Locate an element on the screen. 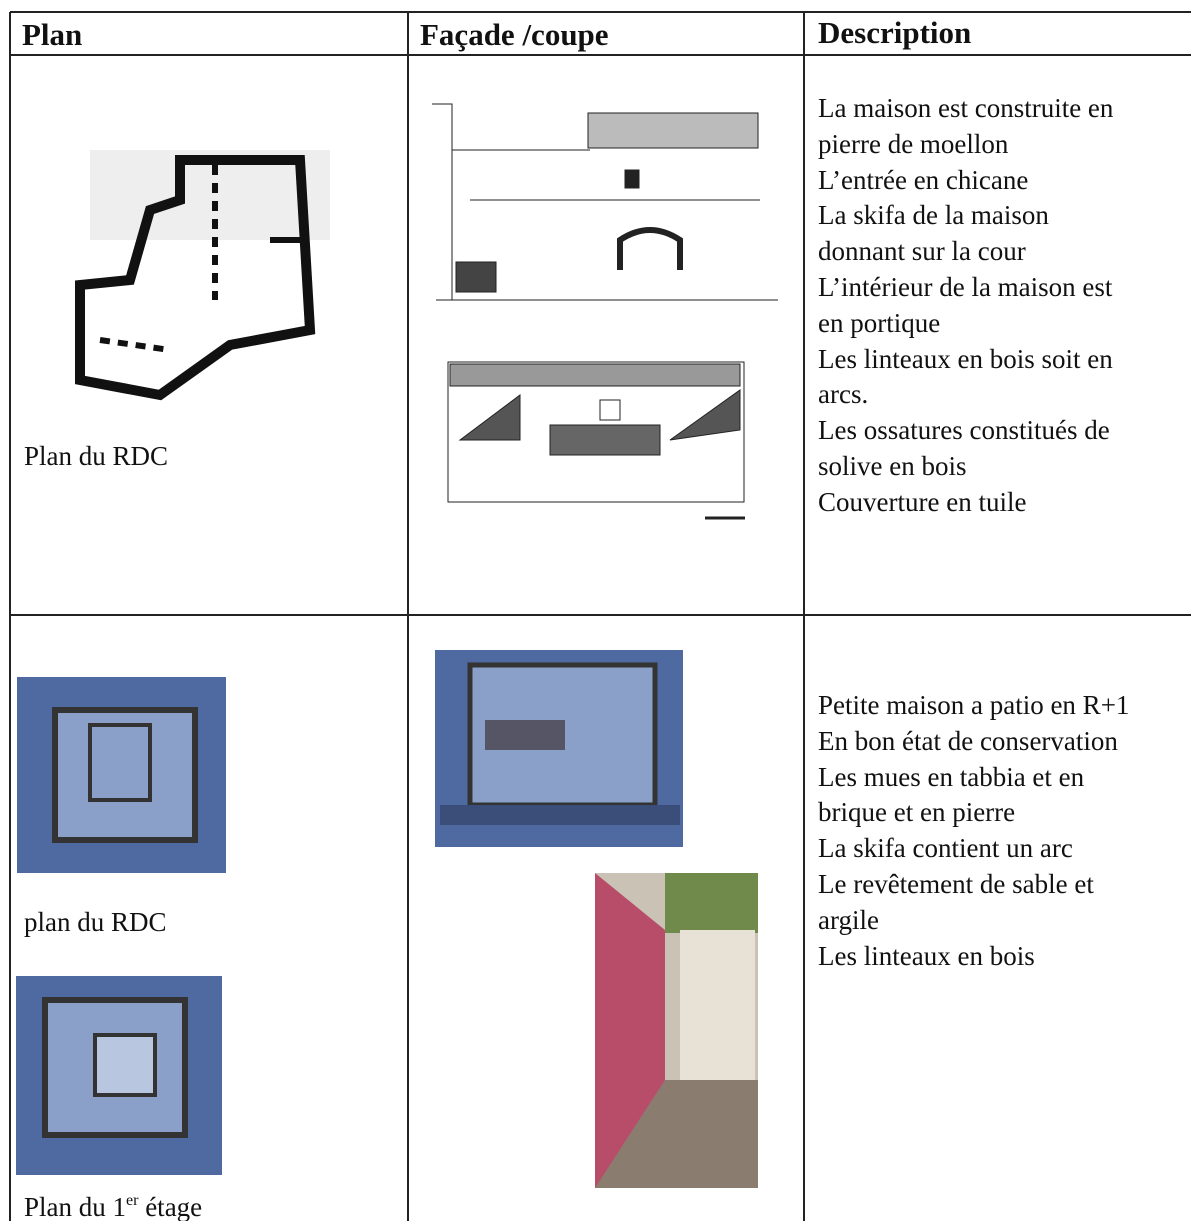 The height and width of the screenshot is (1221, 1191). plan-caption: Plan du 1er étage is located at coordinates (113, 1205).